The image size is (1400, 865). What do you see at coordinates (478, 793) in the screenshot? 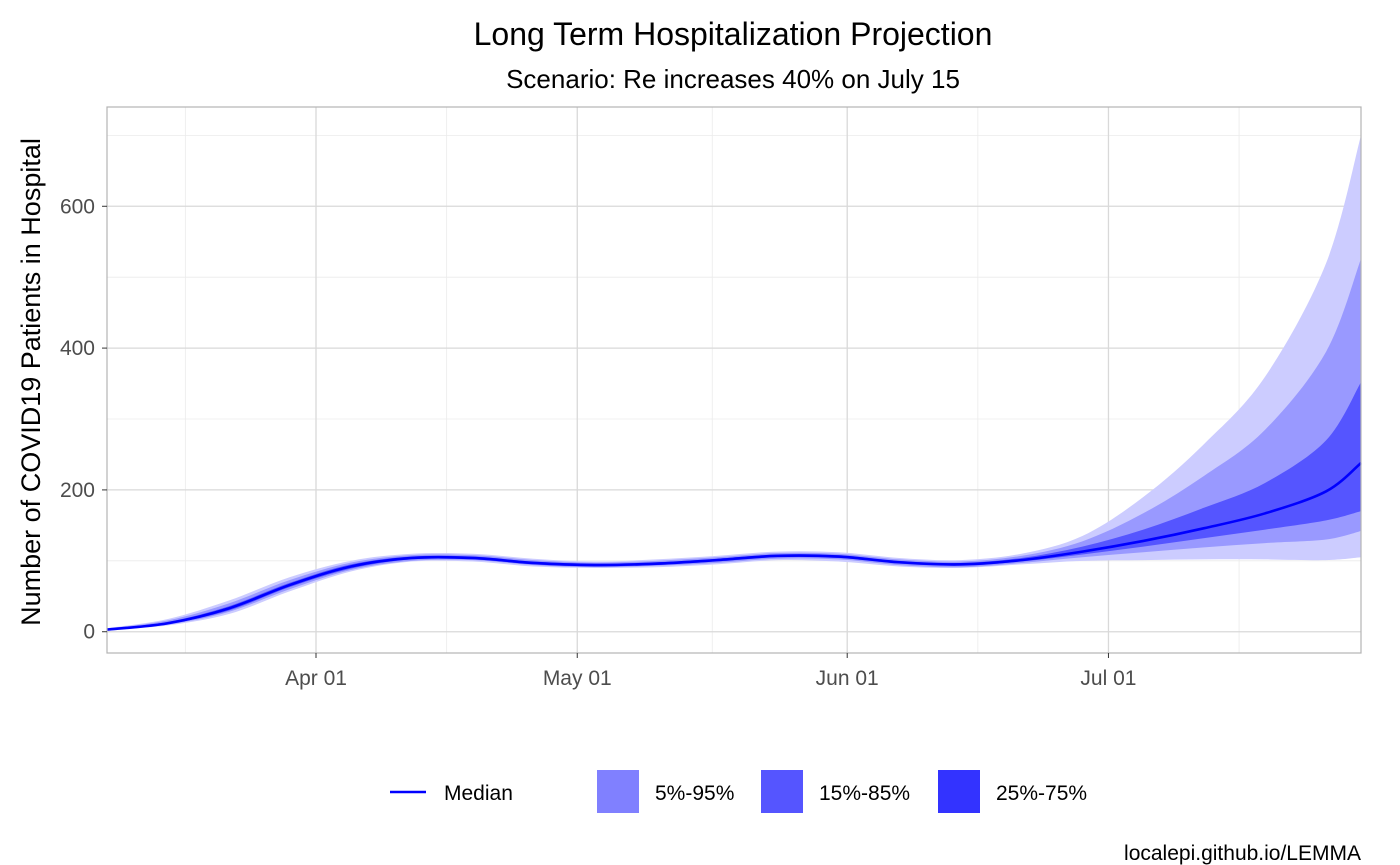
I see `legend-label: Median` at bounding box center [478, 793].